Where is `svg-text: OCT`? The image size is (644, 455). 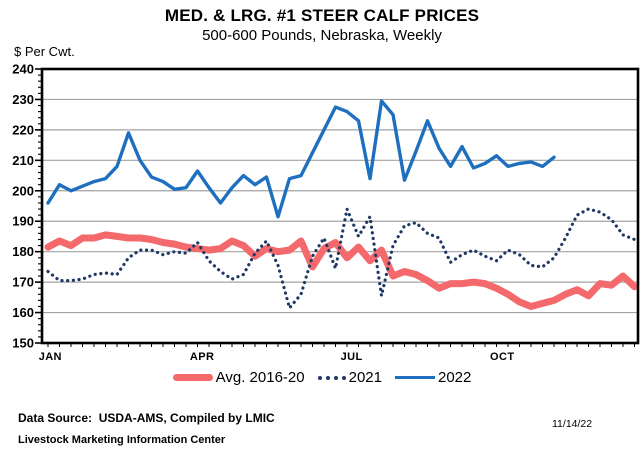
svg-text: OCT is located at coordinates (502, 357).